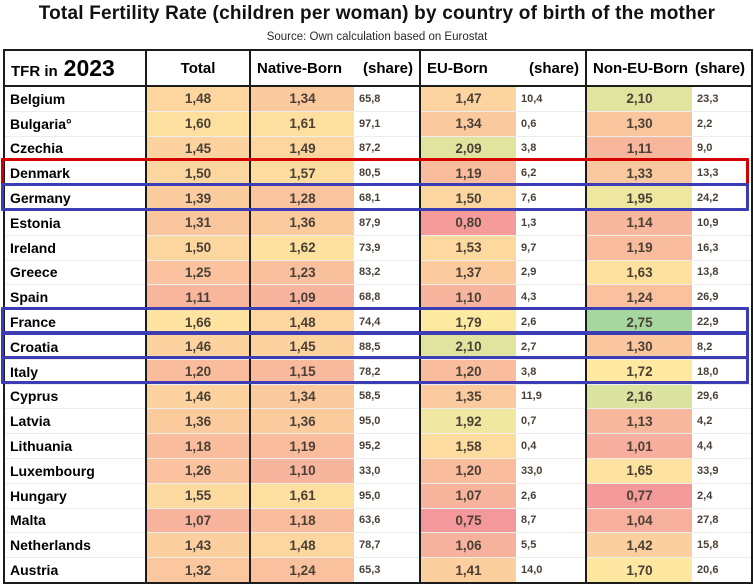  Describe the element at coordinates (75, 372) in the screenshot. I see `country-cell: Italy` at that location.